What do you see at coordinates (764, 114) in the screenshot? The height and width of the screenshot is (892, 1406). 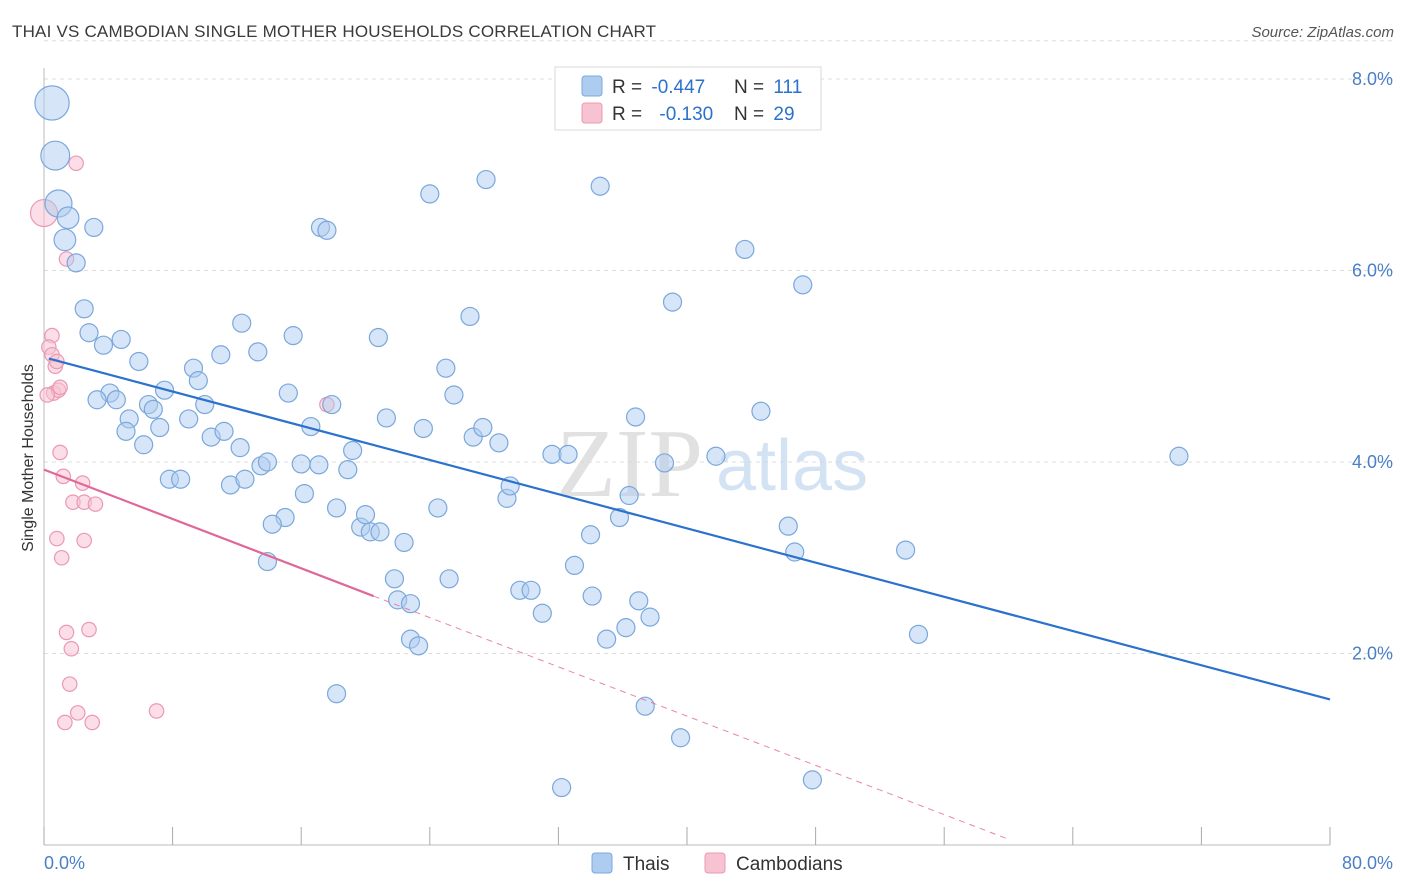 I see `svg-text: N = 29` at bounding box center [764, 114].